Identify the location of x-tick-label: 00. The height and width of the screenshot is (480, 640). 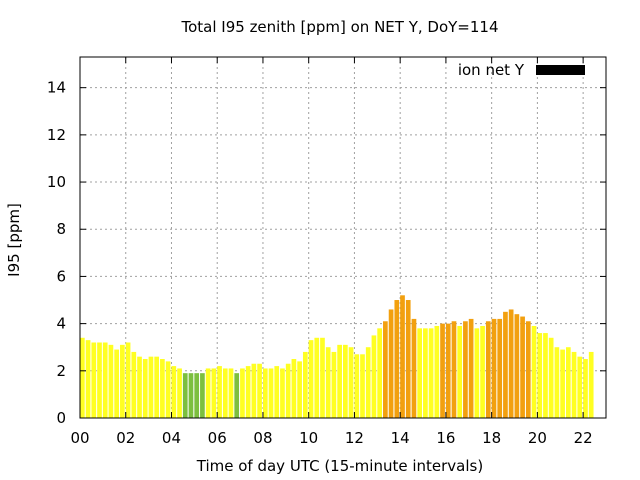
(79, 438).